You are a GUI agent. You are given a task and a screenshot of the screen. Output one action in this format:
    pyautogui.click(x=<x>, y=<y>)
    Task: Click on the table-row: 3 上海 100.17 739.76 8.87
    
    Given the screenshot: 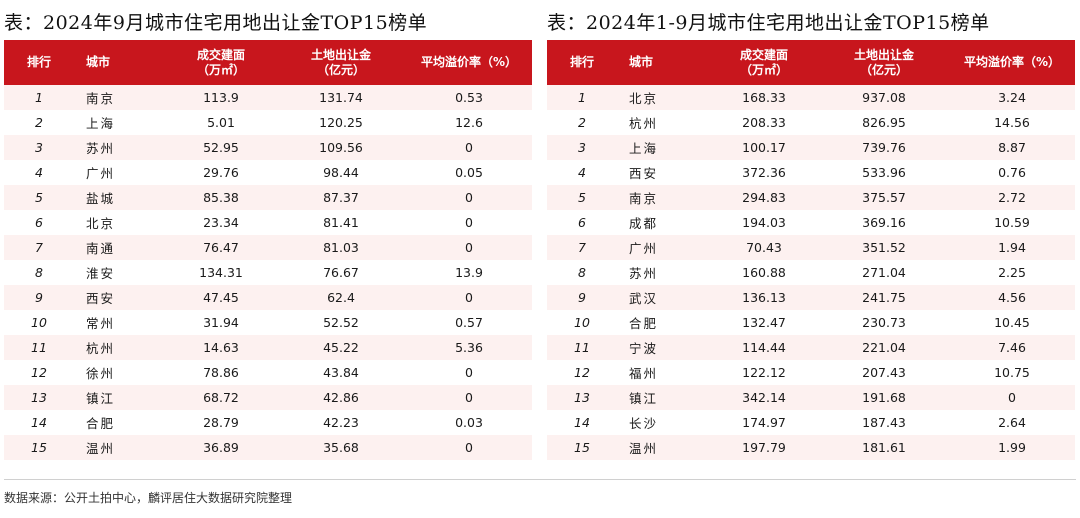 What is the action you would take?
    pyautogui.click(x=811, y=147)
    